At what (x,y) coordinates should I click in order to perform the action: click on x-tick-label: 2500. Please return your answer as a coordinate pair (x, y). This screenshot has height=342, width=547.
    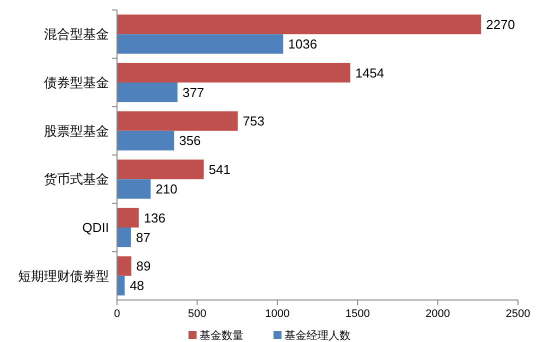
    Looking at the image, I should click on (518, 314).